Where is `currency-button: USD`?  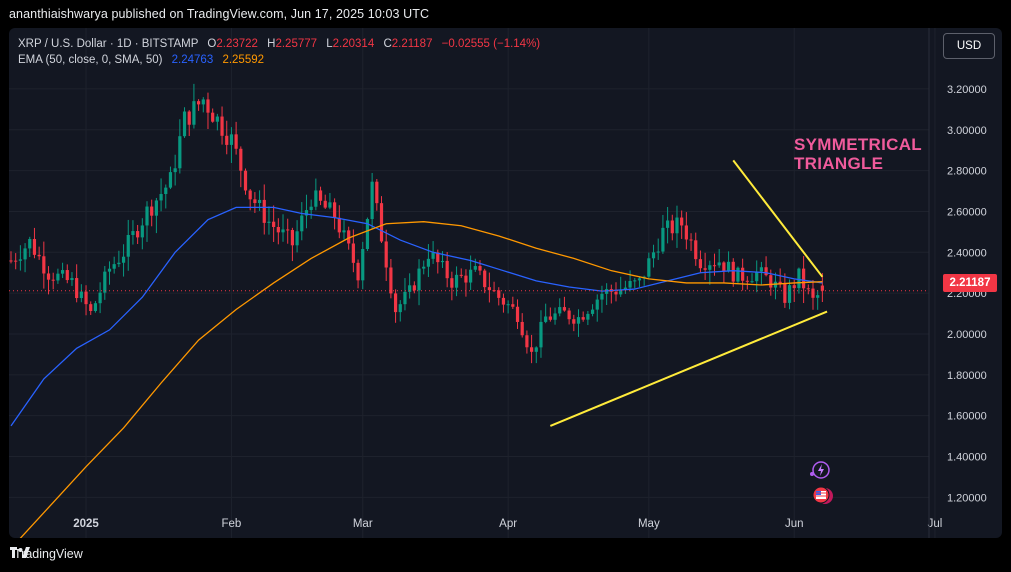
currency-button: USD is located at coordinates (969, 46).